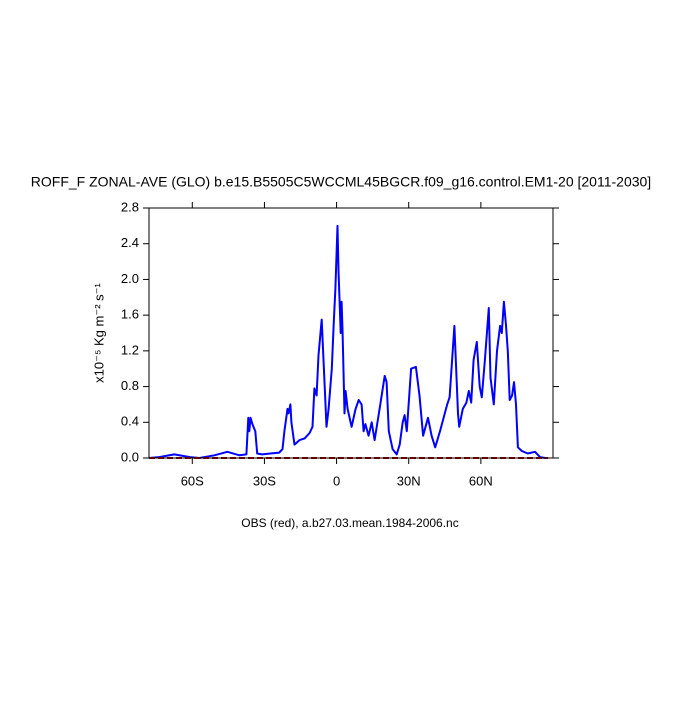 Image resolution: width=700 pixels, height=705 pixels. What do you see at coordinates (130, 385) in the screenshot?
I see `y-tick-label: 0.8` at bounding box center [130, 385].